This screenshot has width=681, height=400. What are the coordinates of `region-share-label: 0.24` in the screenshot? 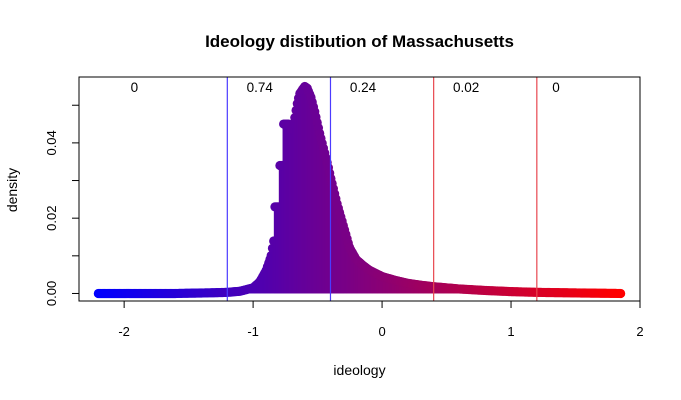 It's located at (363, 87).